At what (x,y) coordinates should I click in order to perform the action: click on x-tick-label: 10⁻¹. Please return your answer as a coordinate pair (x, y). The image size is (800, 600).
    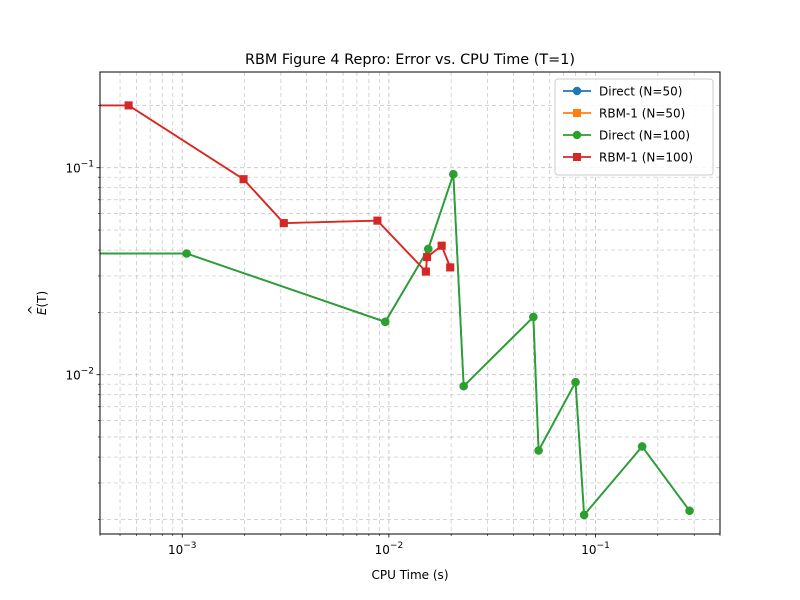
    Looking at the image, I should click on (595, 549).